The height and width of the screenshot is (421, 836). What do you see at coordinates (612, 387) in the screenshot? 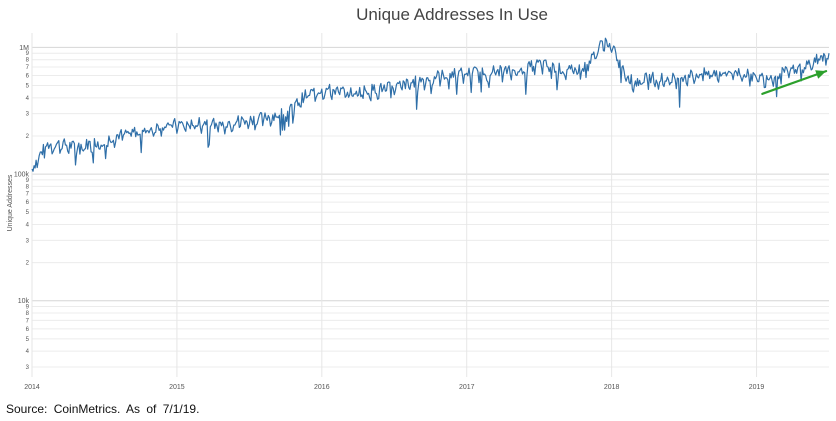
I see `x-tick-label: 2018` at bounding box center [612, 387].